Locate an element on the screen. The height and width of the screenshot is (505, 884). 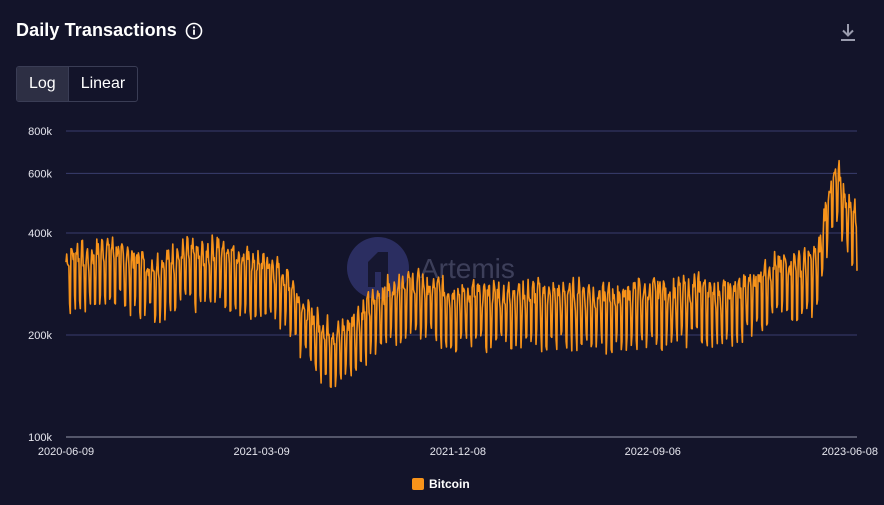
chart-legend: Bitcoin is located at coordinates (441, 484).